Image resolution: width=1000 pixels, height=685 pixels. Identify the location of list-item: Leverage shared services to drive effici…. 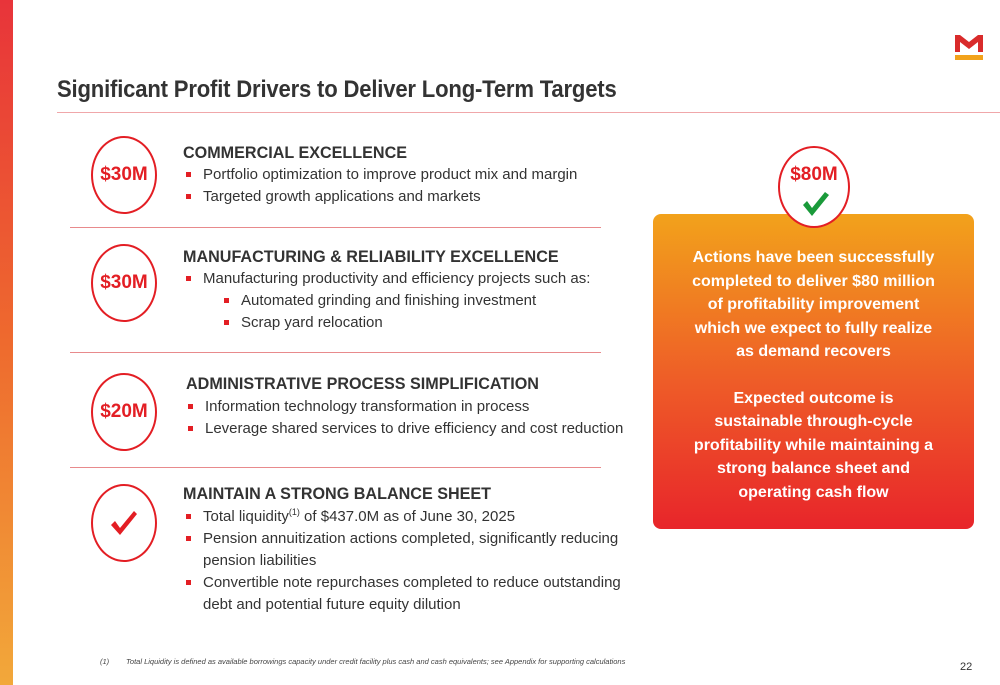
(404, 429).